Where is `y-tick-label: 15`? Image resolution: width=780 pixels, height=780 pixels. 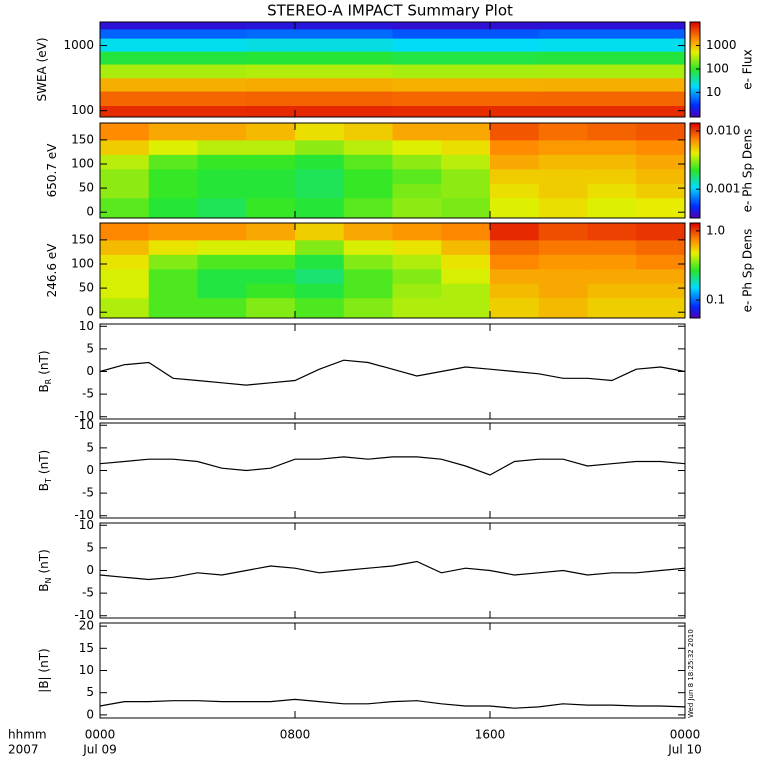
y-tick-label: 15 is located at coordinates (86, 648).